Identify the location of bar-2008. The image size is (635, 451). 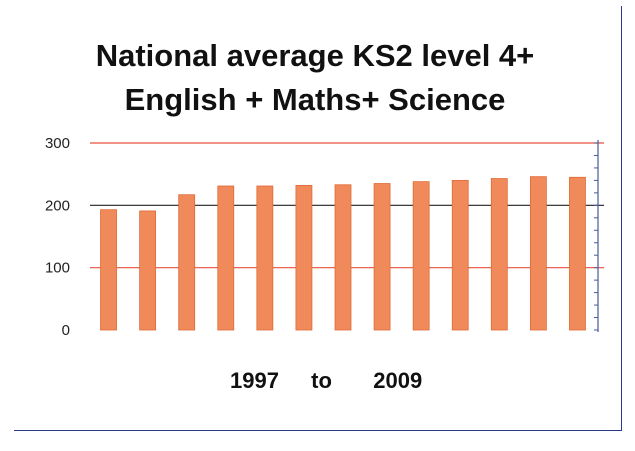
(538, 253).